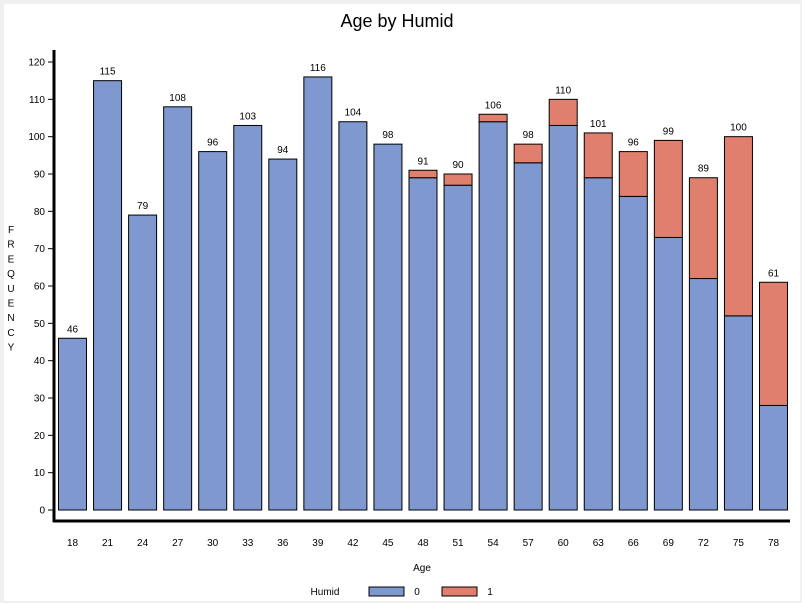 The width and height of the screenshot is (802, 603). Describe the element at coordinates (318, 68) in the screenshot. I see `bar-total-label: 116` at that location.